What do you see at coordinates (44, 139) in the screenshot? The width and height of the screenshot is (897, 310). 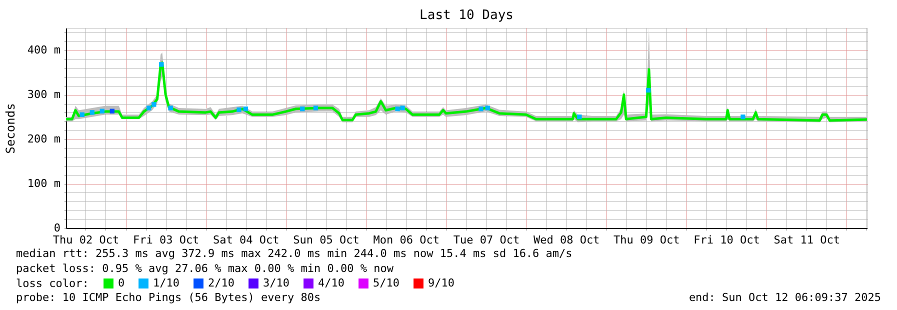 I see `y-tick-label: 200 m` at bounding box center [44, 139].